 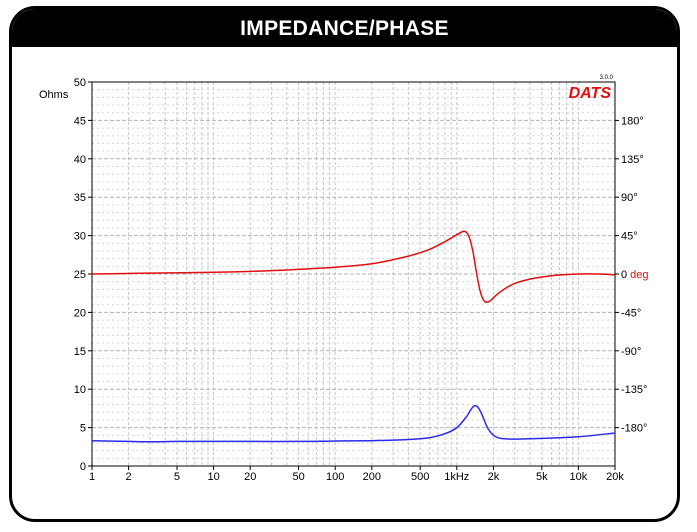 What do you see at coordinates (80, 121) in the screenshot?
I see `y-tick-label: 45` at bounding box center [80, 121].